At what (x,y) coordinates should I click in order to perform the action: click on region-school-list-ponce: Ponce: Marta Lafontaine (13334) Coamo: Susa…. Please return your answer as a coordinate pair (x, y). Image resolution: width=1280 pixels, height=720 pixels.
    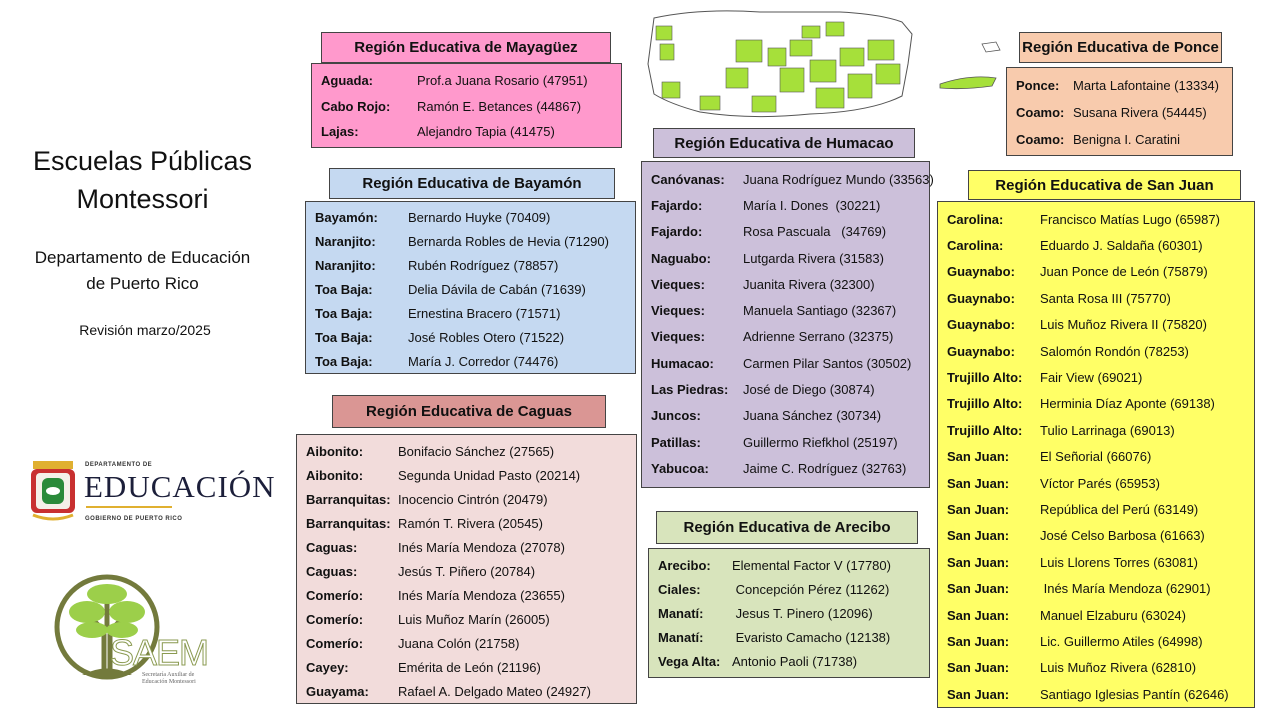
    Looking at the image, I should click on (1119, 111).